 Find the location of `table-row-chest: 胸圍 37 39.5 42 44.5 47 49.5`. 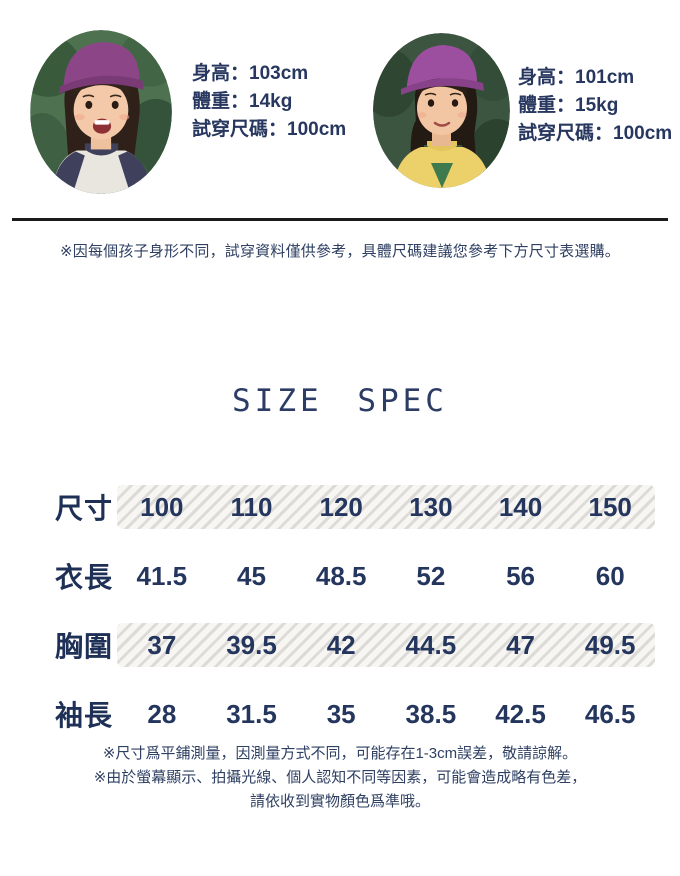

table-row-chest: 胸圍 37 39.5 42 44.5 47 49.5 is located at coordinates (355, 645).